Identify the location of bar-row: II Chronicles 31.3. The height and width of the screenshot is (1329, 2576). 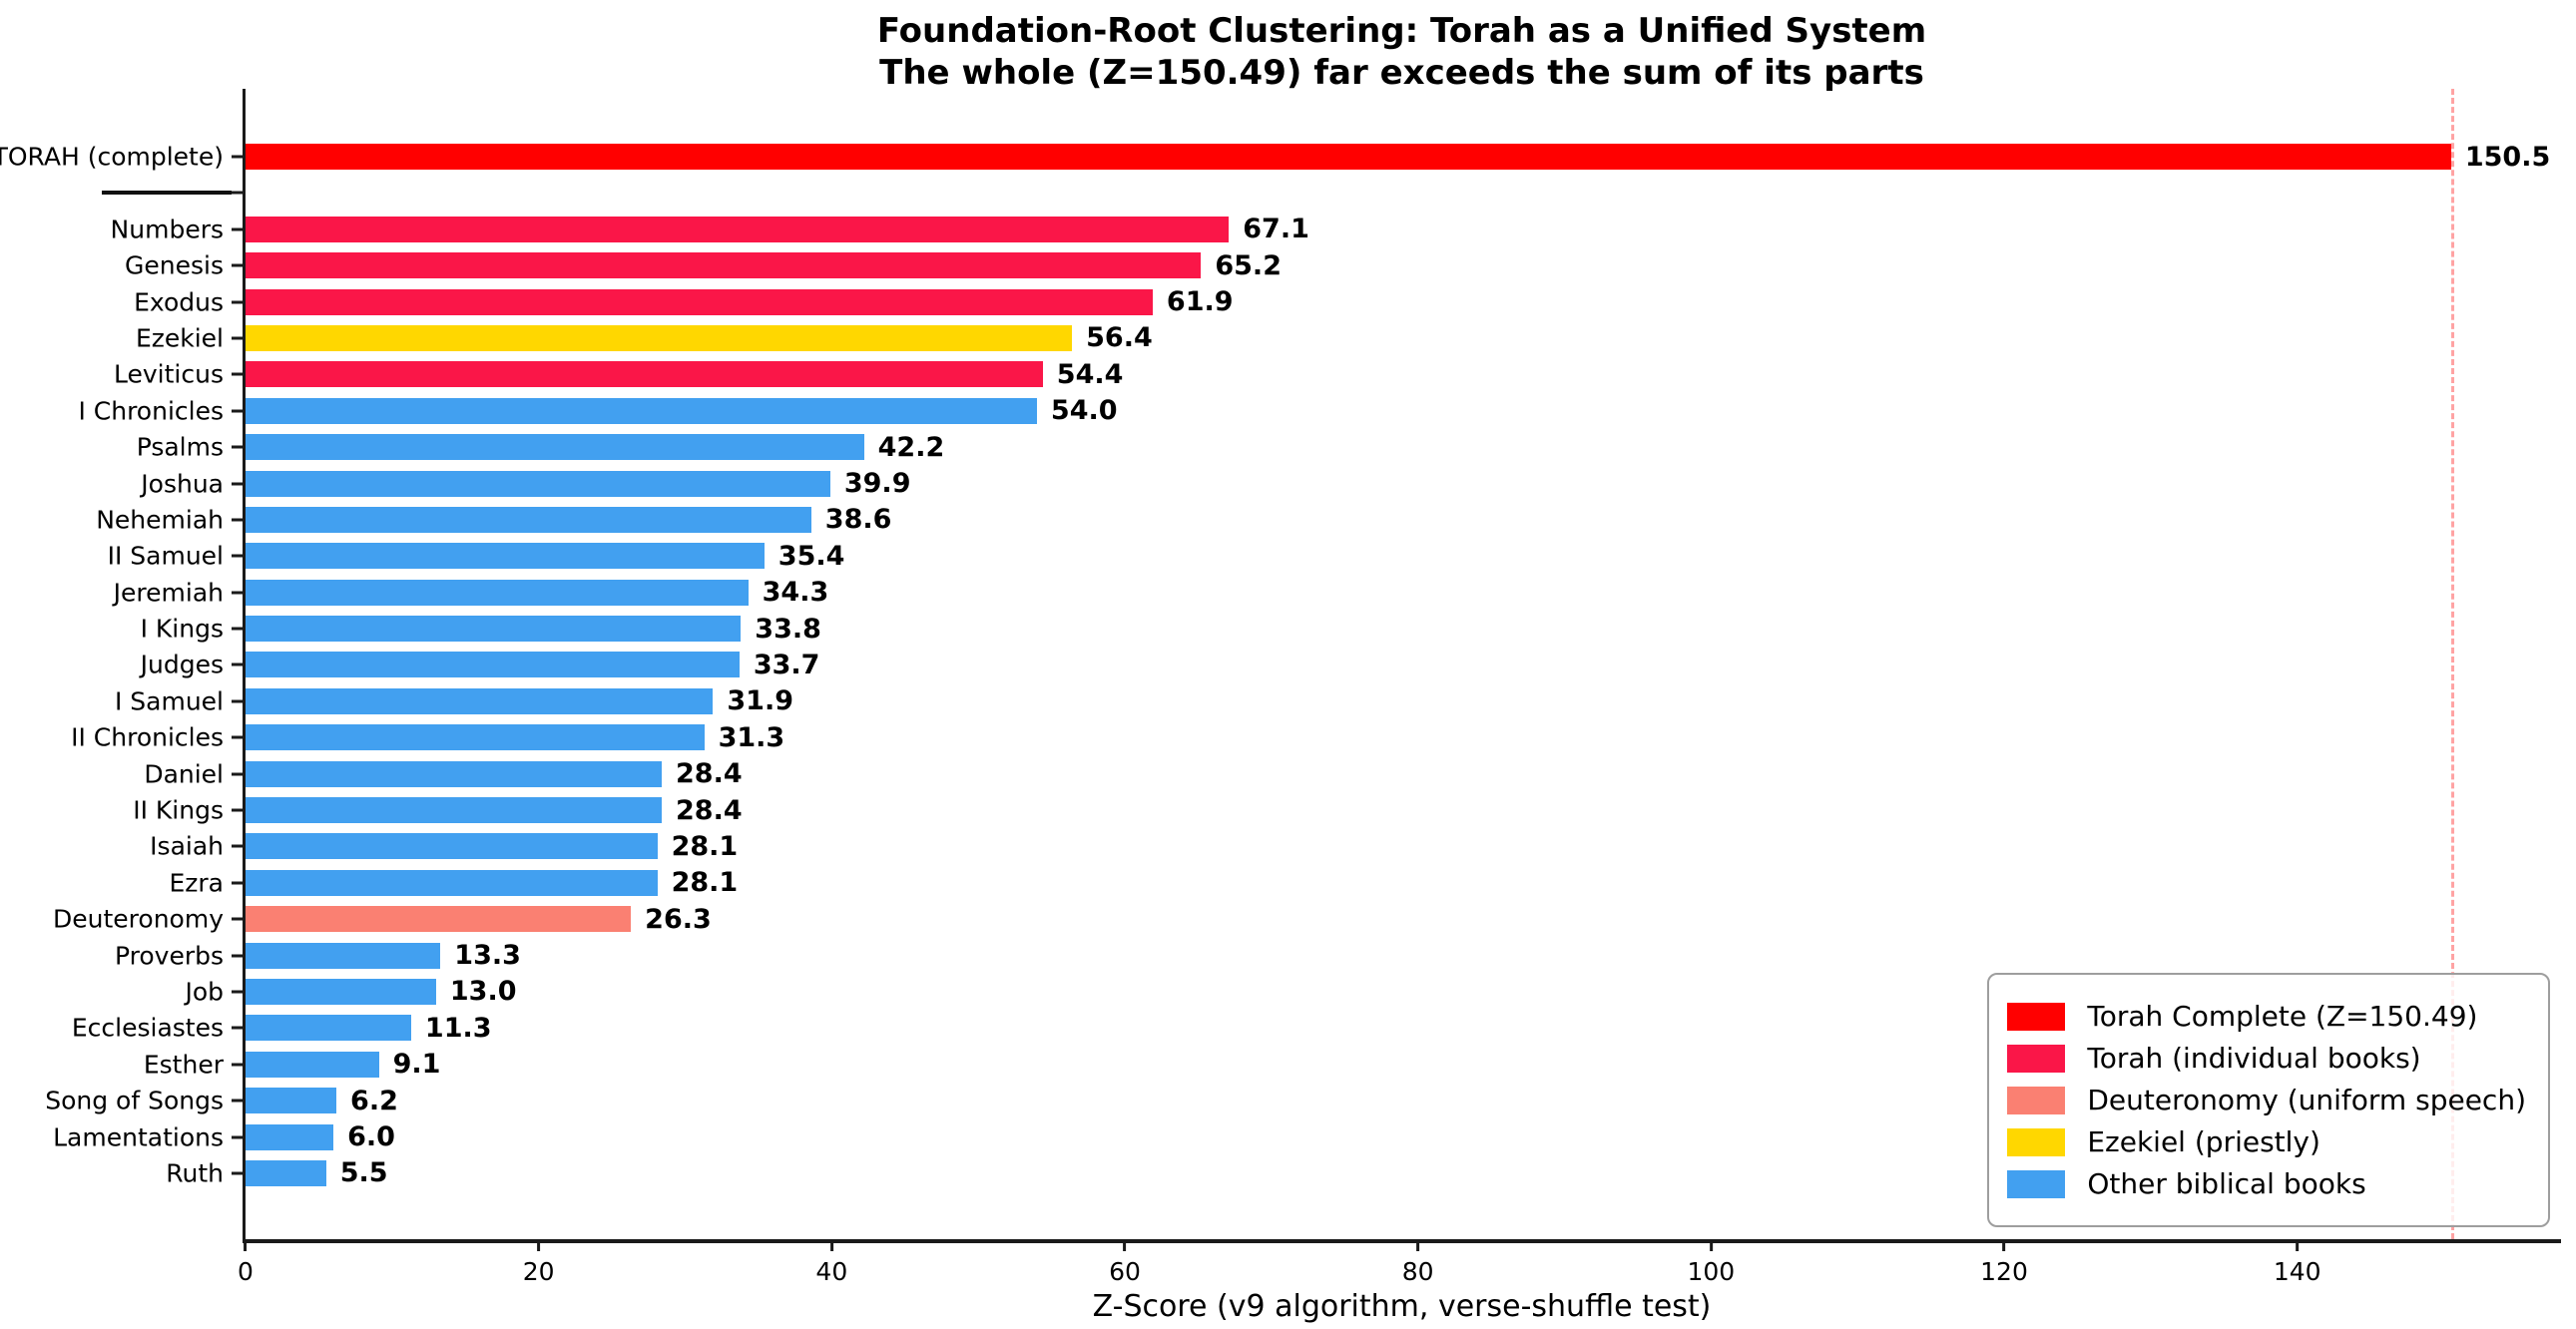
(1316, 737).